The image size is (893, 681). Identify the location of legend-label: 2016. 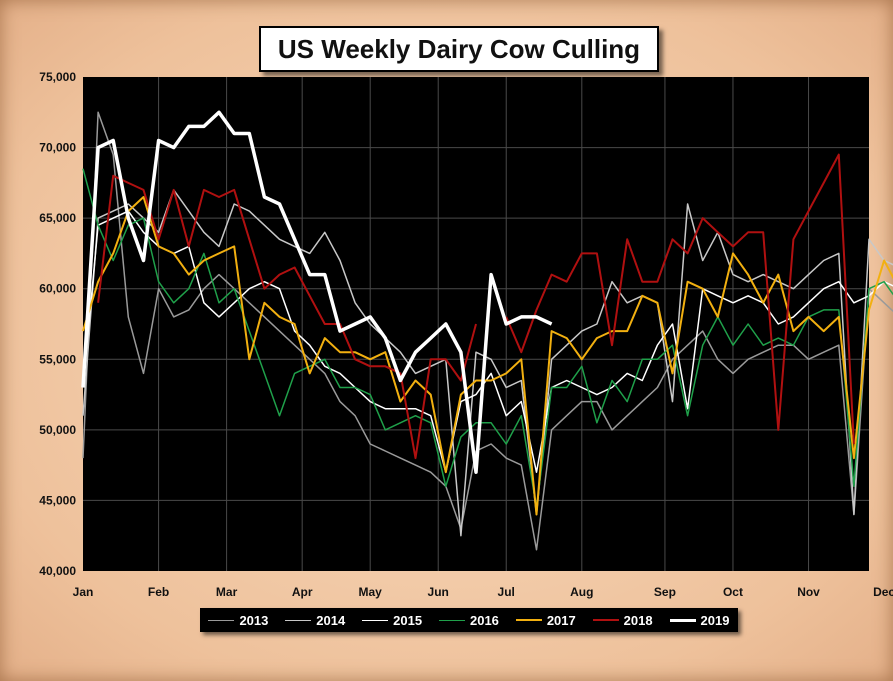
(484, 620).